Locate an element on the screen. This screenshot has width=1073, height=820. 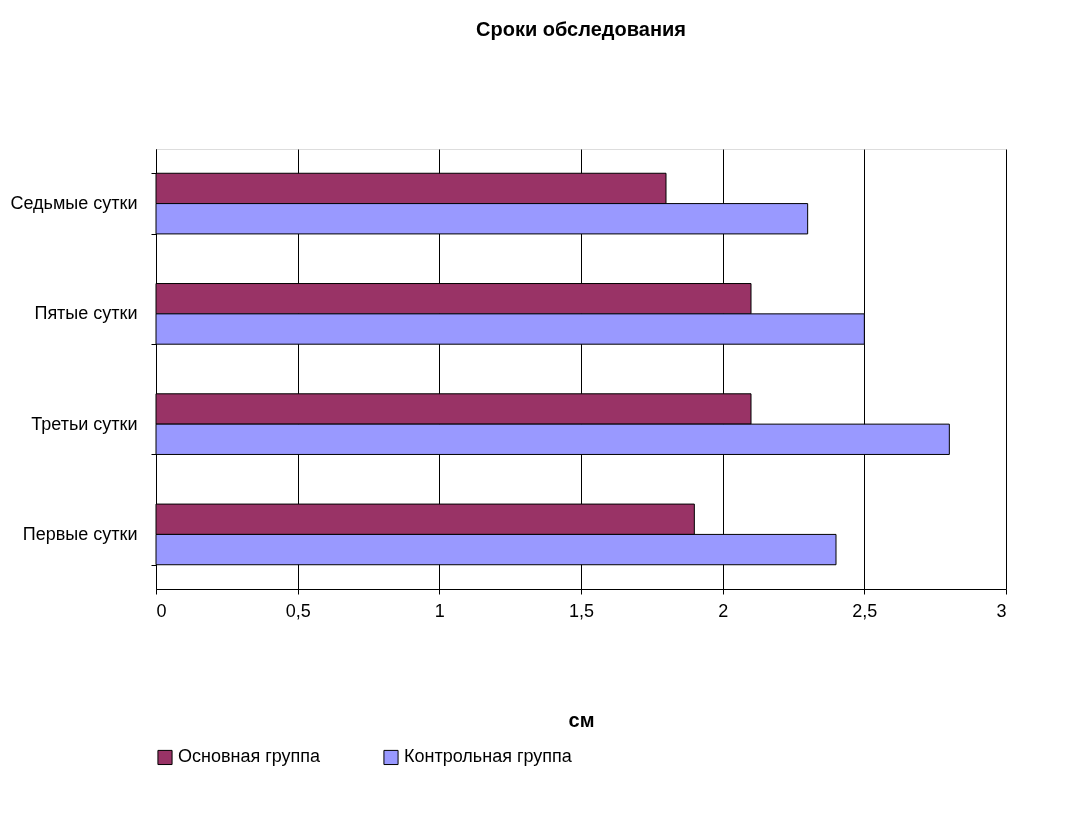
x-tick-label: 2 is located at coordinates (723, 610).